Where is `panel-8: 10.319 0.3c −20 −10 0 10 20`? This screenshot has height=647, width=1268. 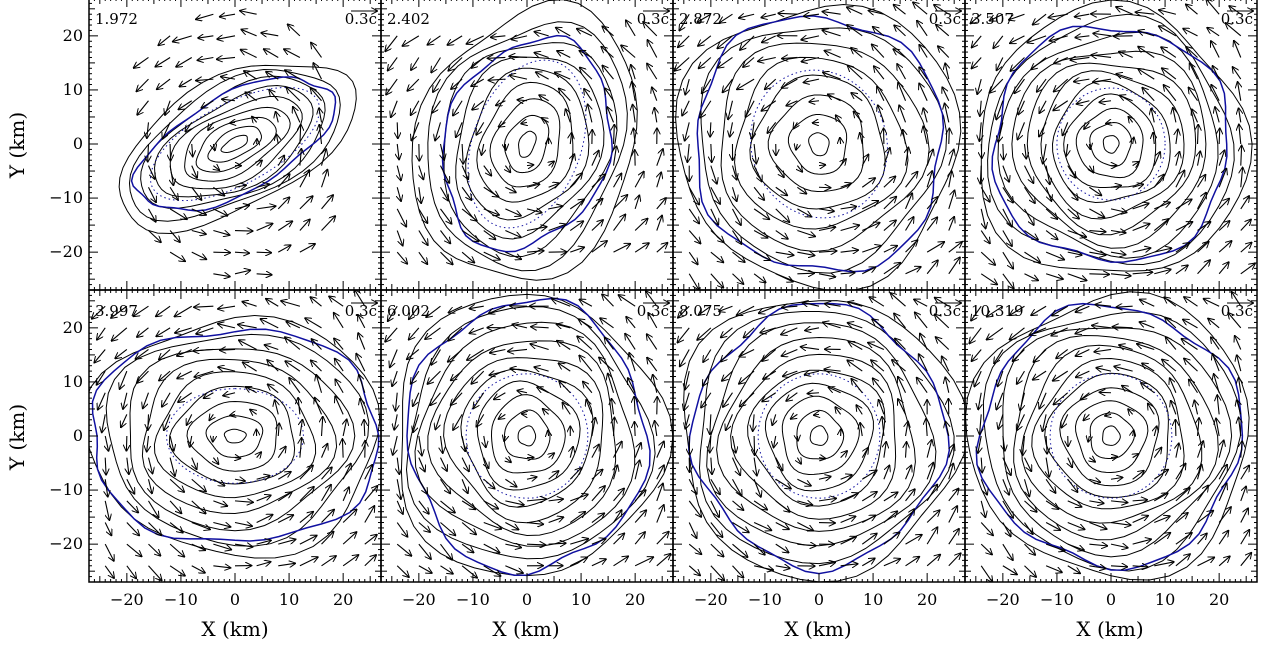 panel-8: 10.319 0.3c −20 −10 0 10 20 is located at coordinates (1111, 449).